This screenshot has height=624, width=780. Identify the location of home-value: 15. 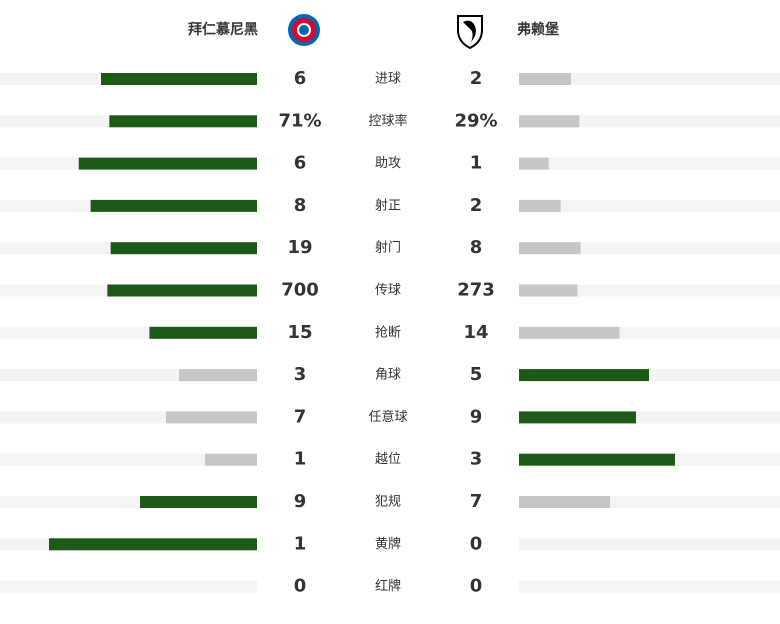
(299, 332).